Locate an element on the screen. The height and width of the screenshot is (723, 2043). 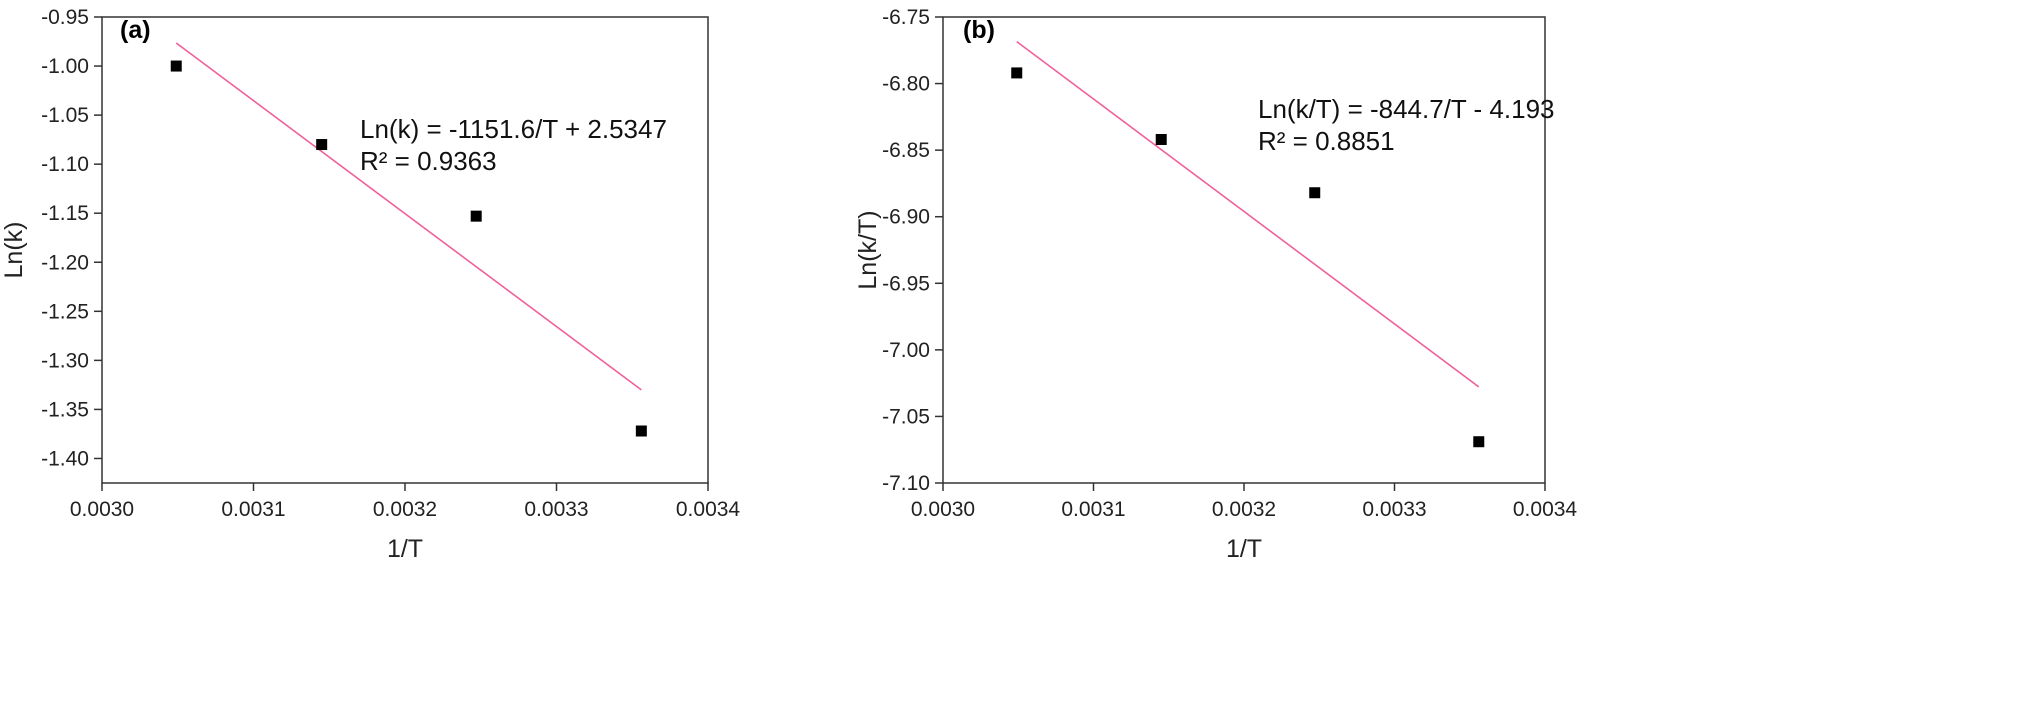
fit-equation: Ln(k/T) = -844.7/T - 4.193 is located at coordinates (1406, 109).